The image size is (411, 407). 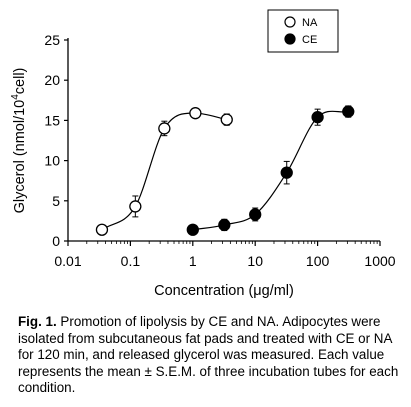 I want to click on x-tick-label: 10, so click(x=255, y=261).